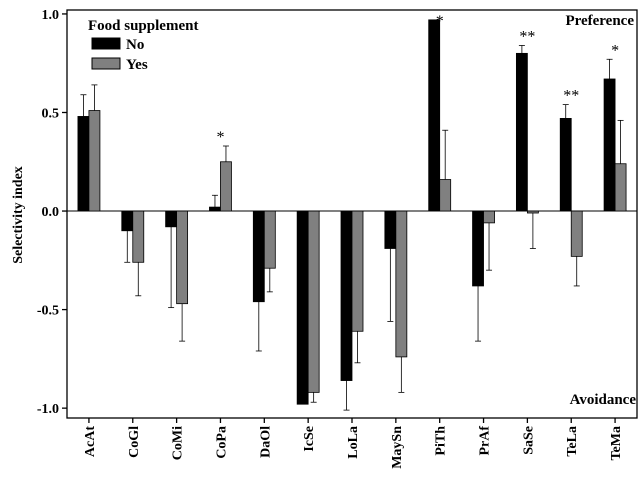  I want to click on bar-no-daol, so click(258, 256).